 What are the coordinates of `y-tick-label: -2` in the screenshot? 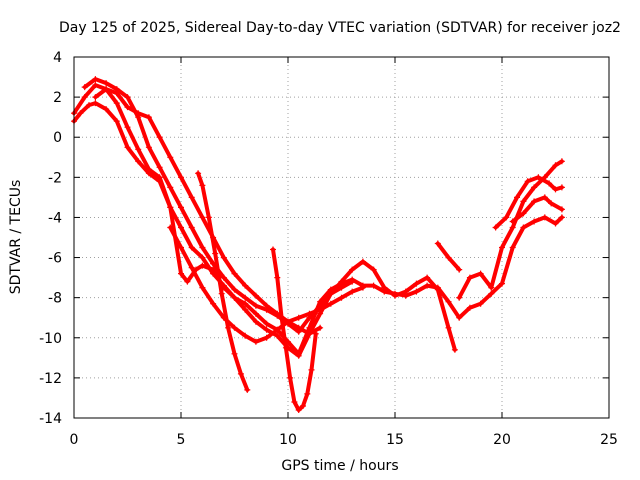 It's located at (55, 178).